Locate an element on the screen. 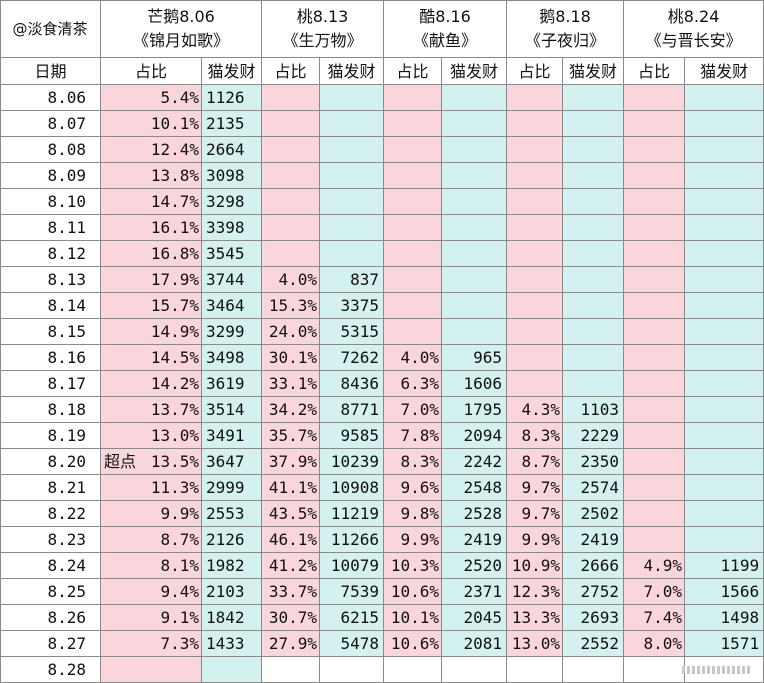 The width and height of the screenshot is (764, 683). show-header-2: 酷8.16 《献鱼》 is located at coordinates (445, 29).